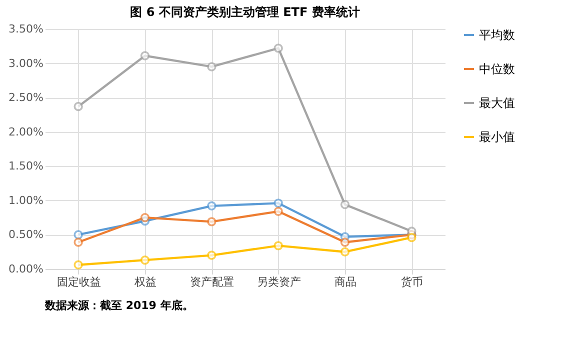  Describe the element at coordinates (26, 235) in the screenshot. I see `y-tick-label: 0.50%` at that location.